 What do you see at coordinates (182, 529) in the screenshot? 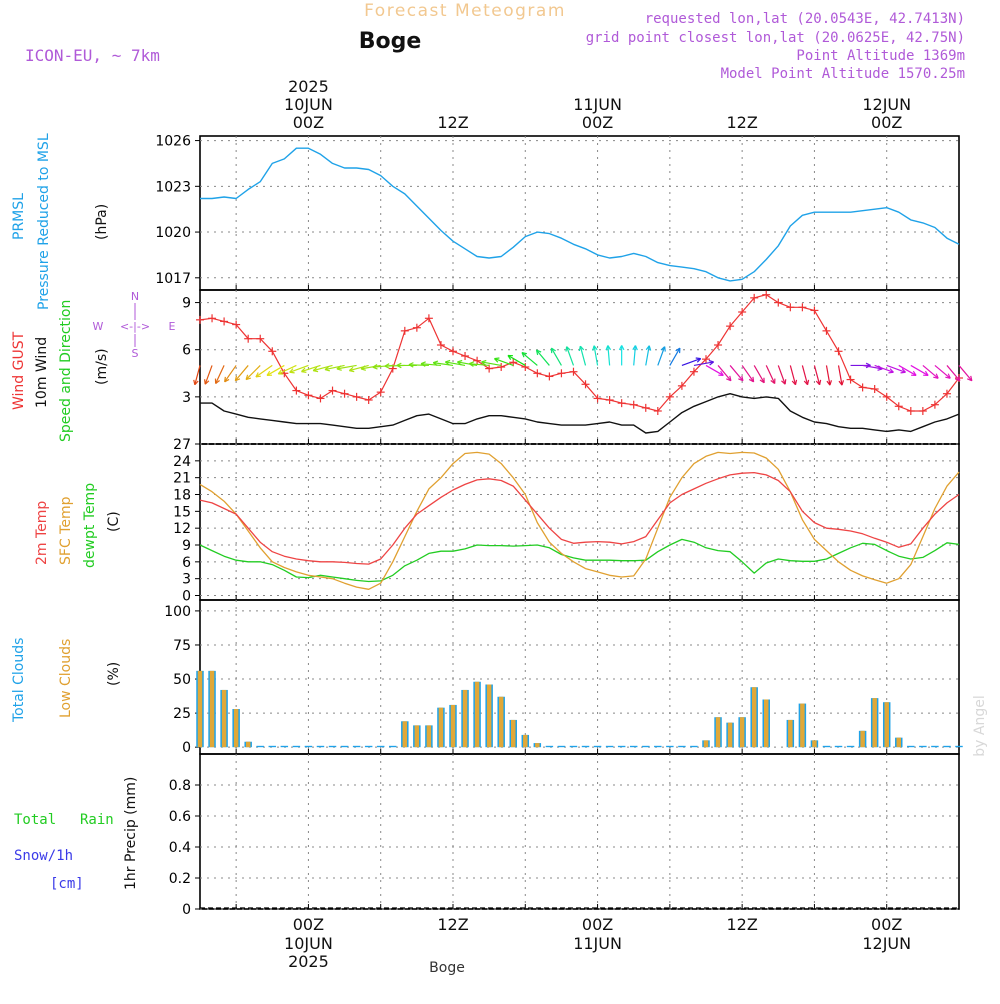
I see `temp-ytick-label: 12` at bounding box center [182, 529].